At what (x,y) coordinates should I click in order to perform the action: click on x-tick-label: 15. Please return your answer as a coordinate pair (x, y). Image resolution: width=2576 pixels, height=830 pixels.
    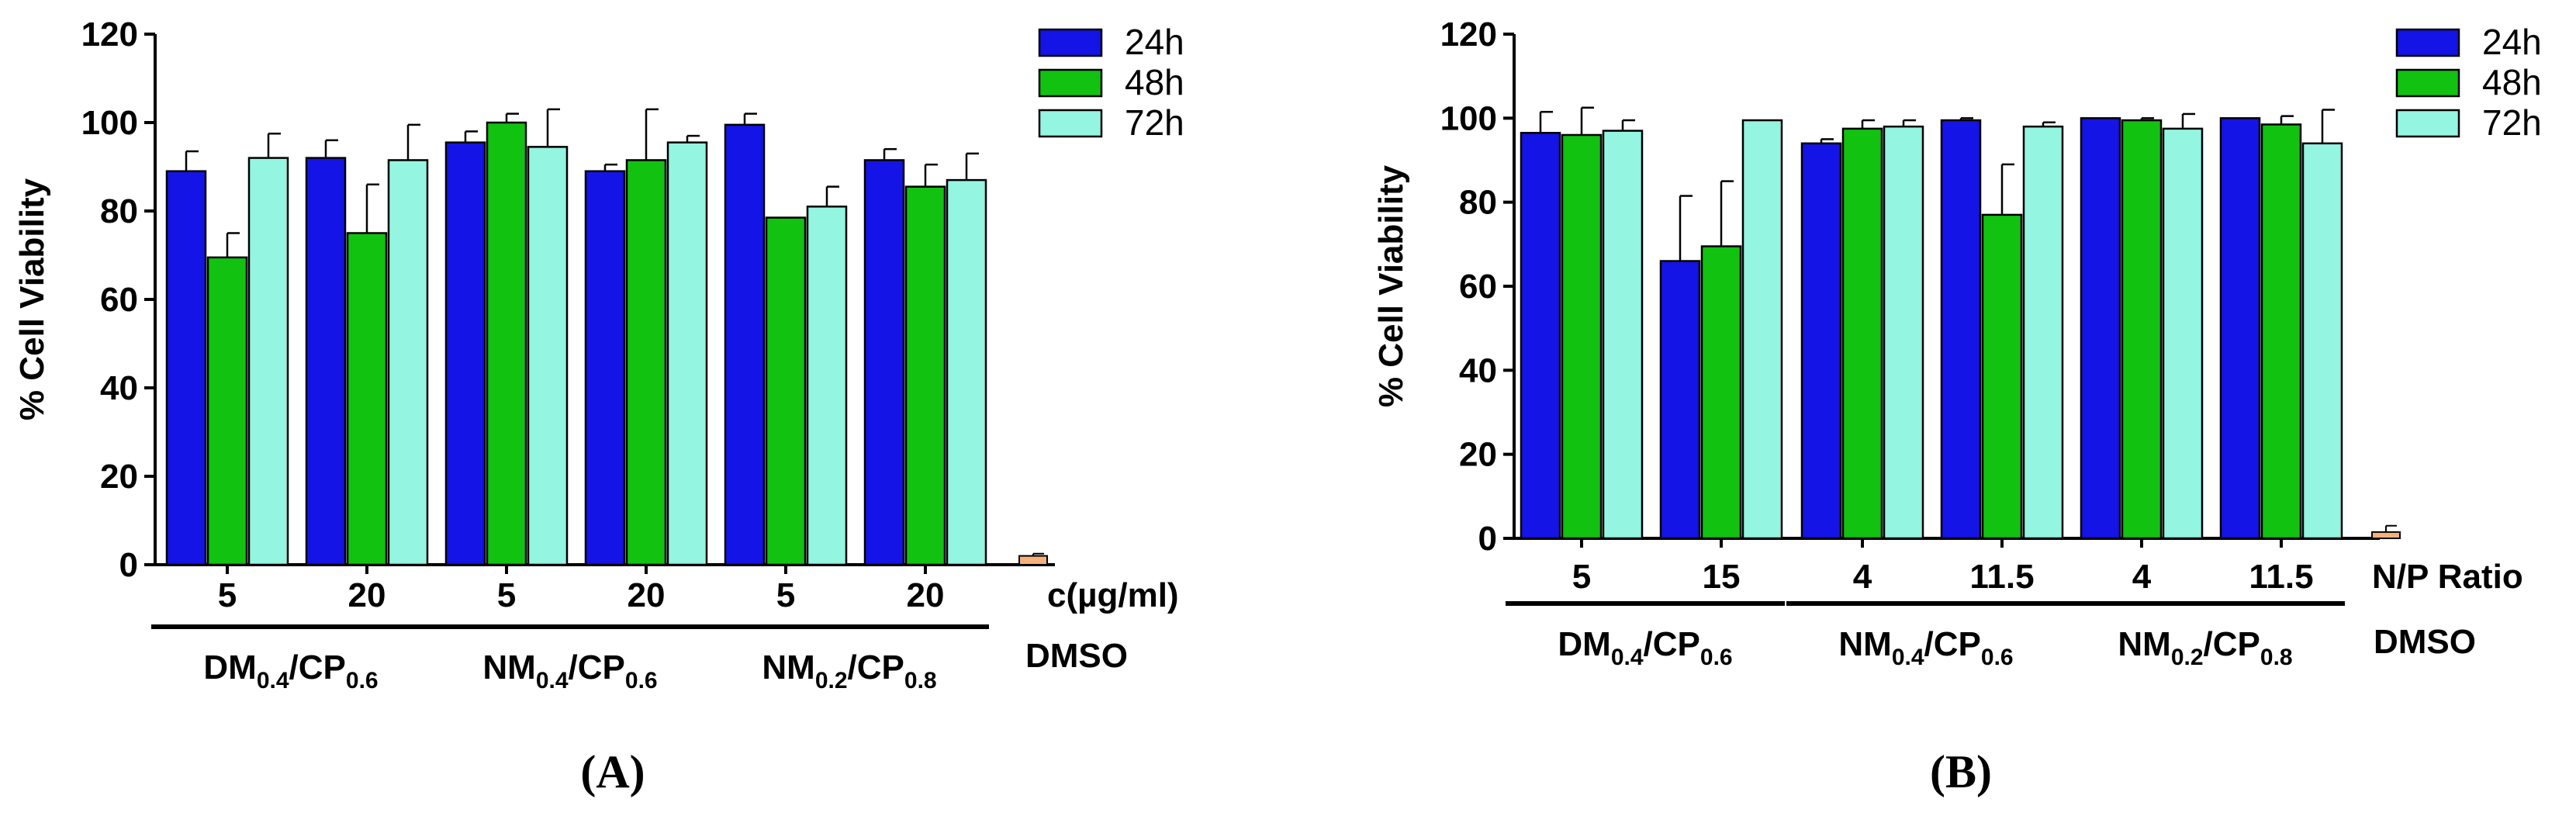
    Looking at the image, I should click on (1722, 577).